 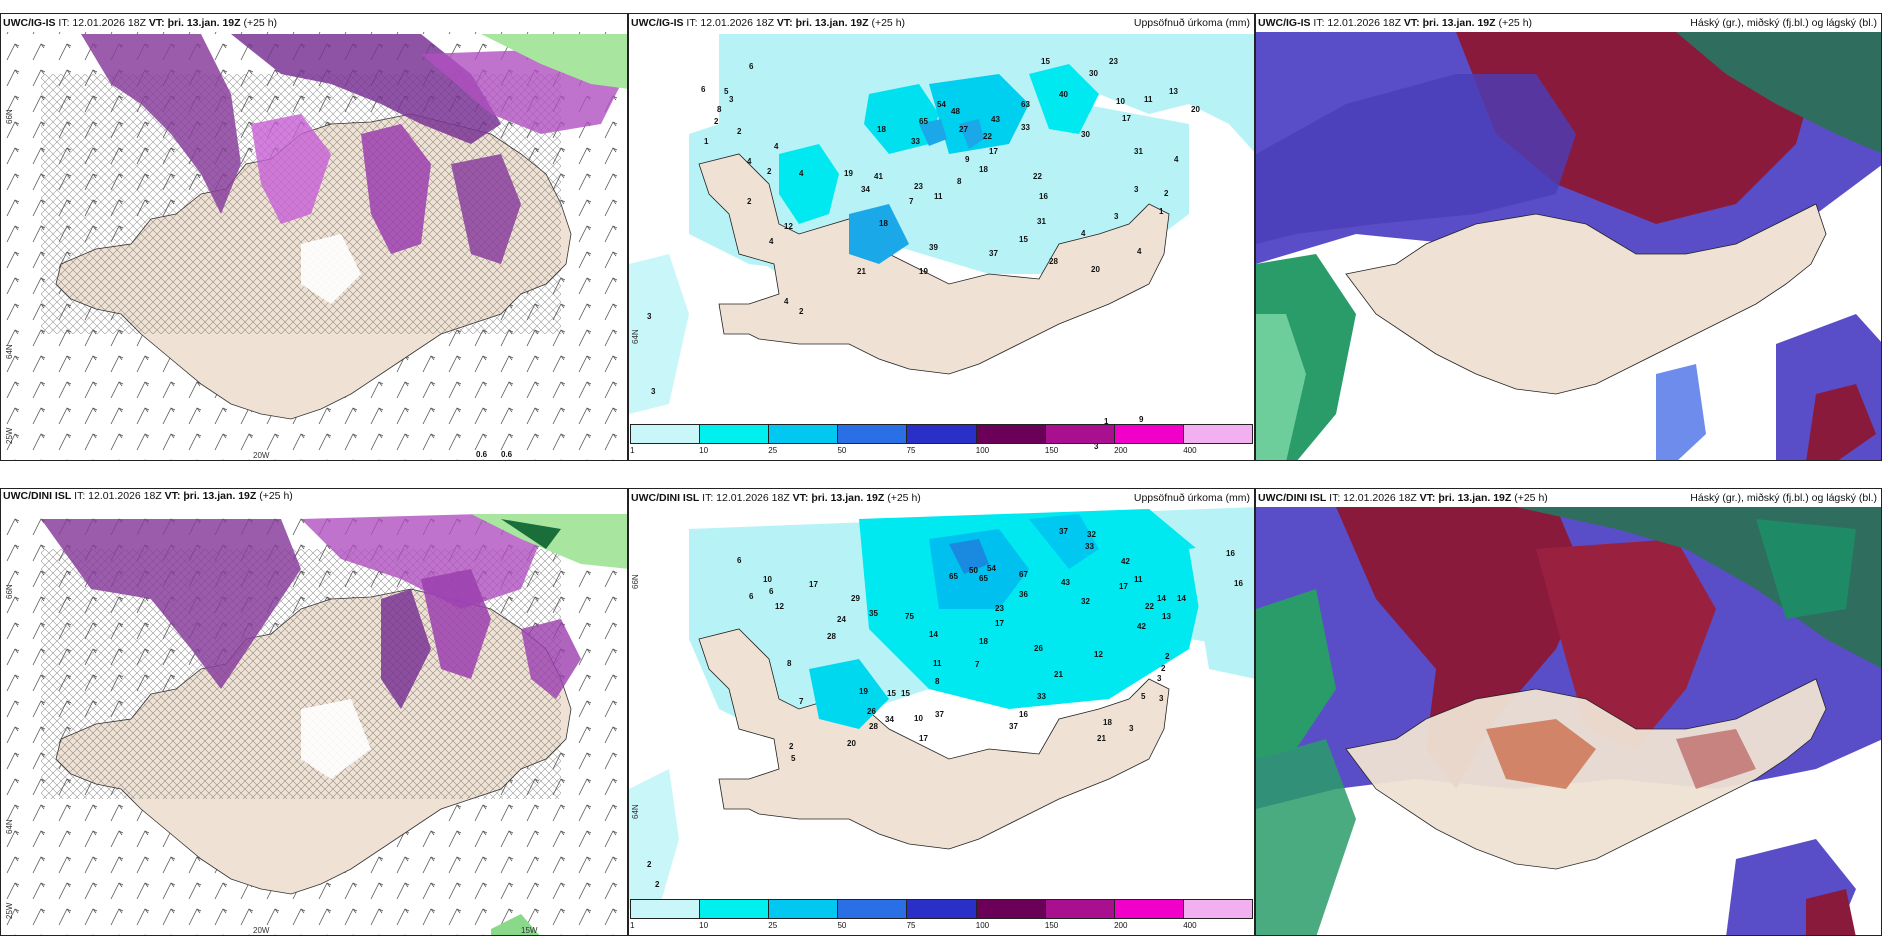 What do you see at coordinates (1475, 498) in the screenshot?
I see `valid-time: þri. 13.jan. 19Z` at bounding box center [1475, 498].